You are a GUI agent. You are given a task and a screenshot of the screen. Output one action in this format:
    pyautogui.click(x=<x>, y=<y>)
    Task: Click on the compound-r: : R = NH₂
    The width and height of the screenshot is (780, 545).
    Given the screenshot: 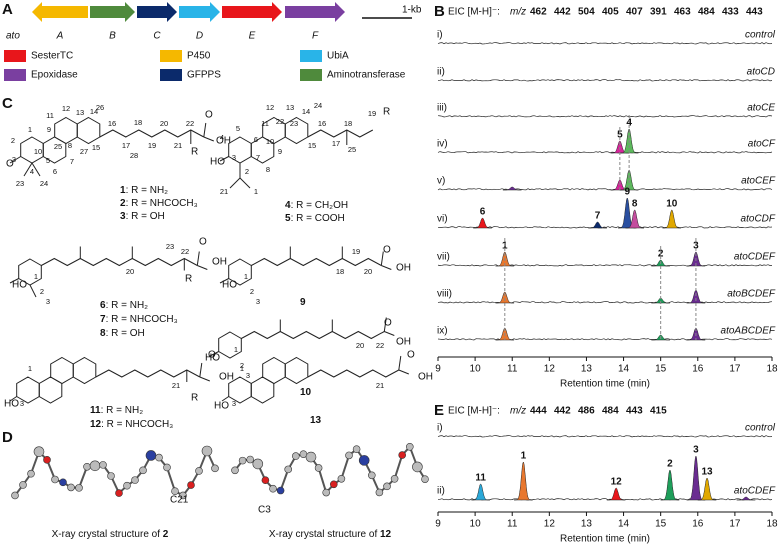 What is the action you would take?
    pyautogui.click(x=147, y=190)
    